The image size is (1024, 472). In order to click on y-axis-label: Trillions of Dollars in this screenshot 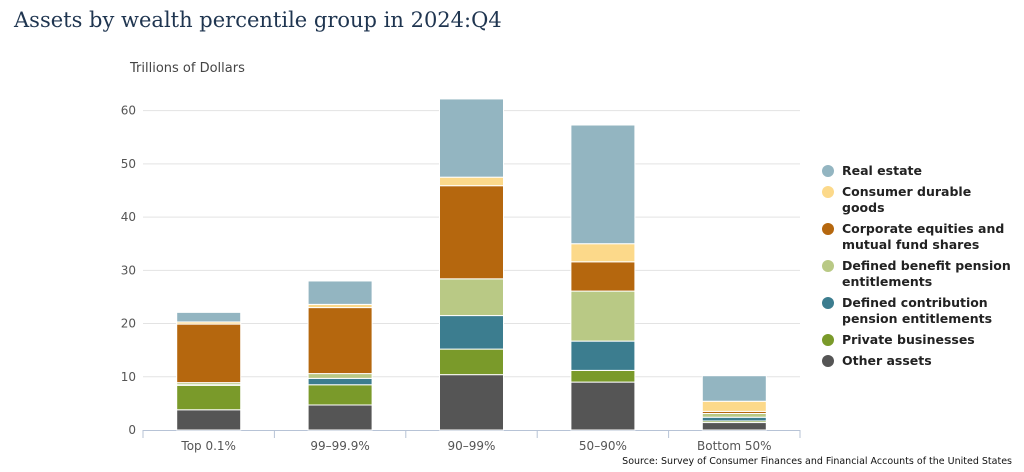, I will do `click(187, 68)`.